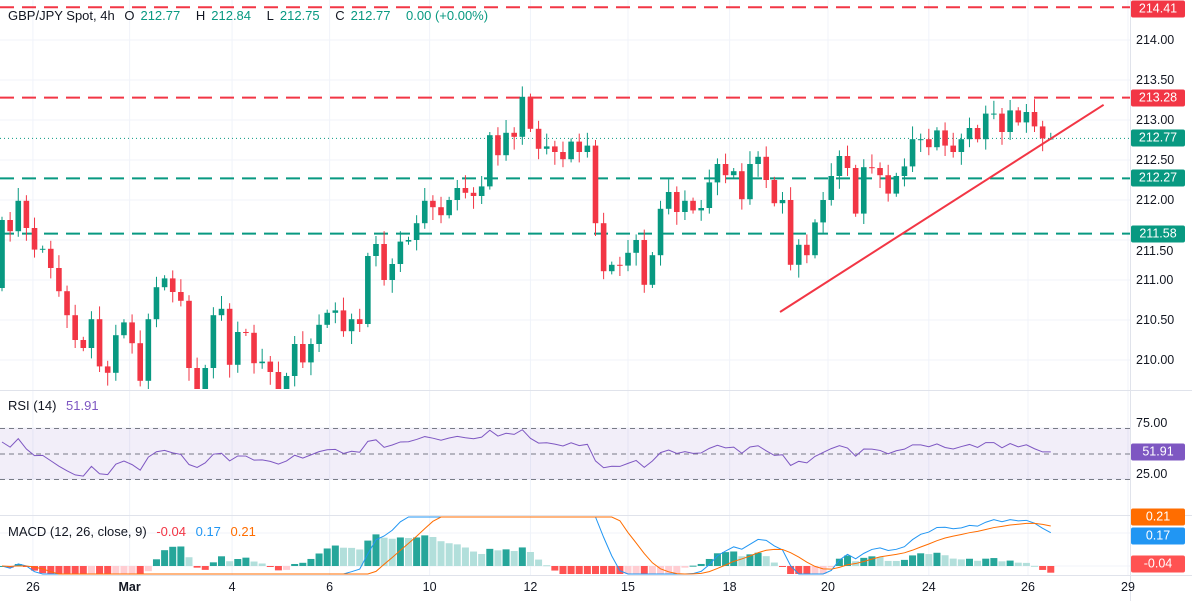  I want to click on symbol-title: GBP/JPY Spot, 4h, so click(61, 15).